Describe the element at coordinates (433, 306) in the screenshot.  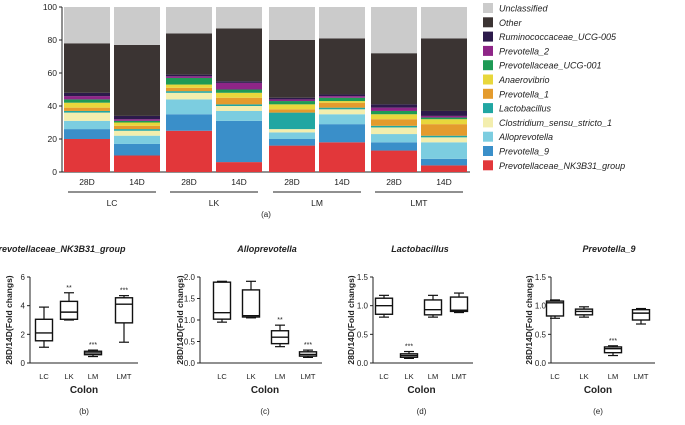
I see `box-LM` at that location.